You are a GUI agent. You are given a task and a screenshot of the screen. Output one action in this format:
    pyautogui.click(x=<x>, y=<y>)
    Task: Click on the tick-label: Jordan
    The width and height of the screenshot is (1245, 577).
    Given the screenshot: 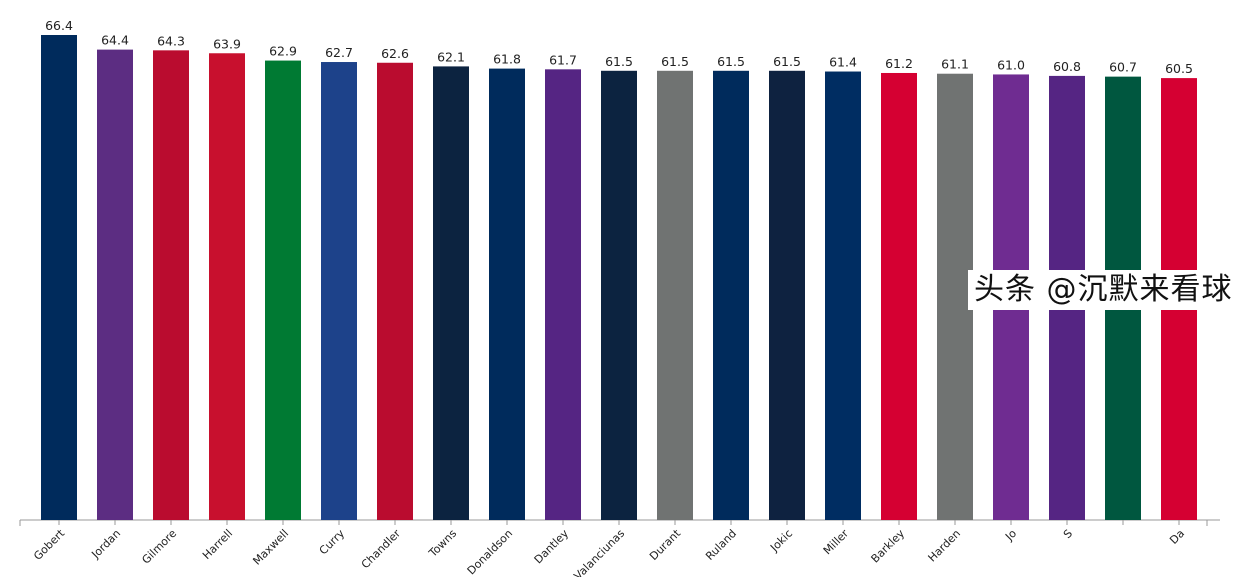 What is the action you would take?
    pyautogui.click(x=105, y=544)
    